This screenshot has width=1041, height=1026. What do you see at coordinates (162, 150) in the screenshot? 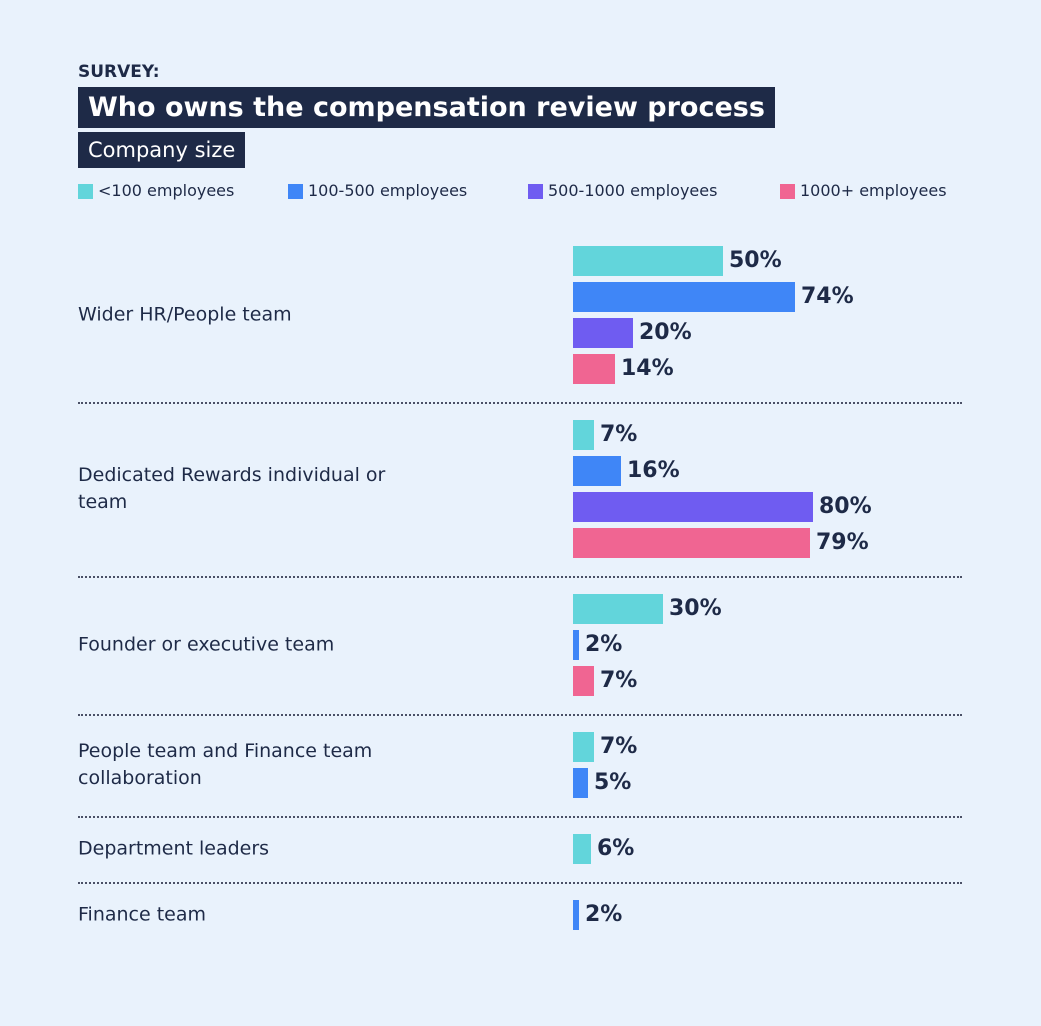
I see `chart-subtitle: Company size` at bounding box center [162, 150].